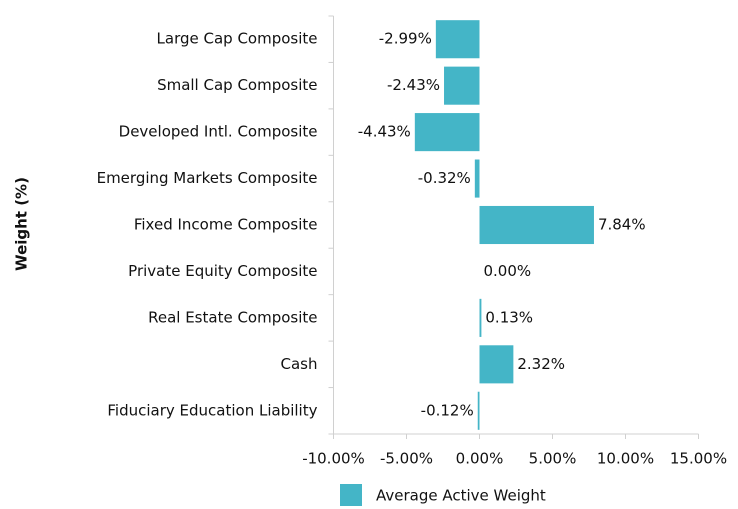 Image resolution: width=738 pixels, height=509 pixels. I want to click on y-tick-label: Emerging Markets Composite, so click(207, 178).